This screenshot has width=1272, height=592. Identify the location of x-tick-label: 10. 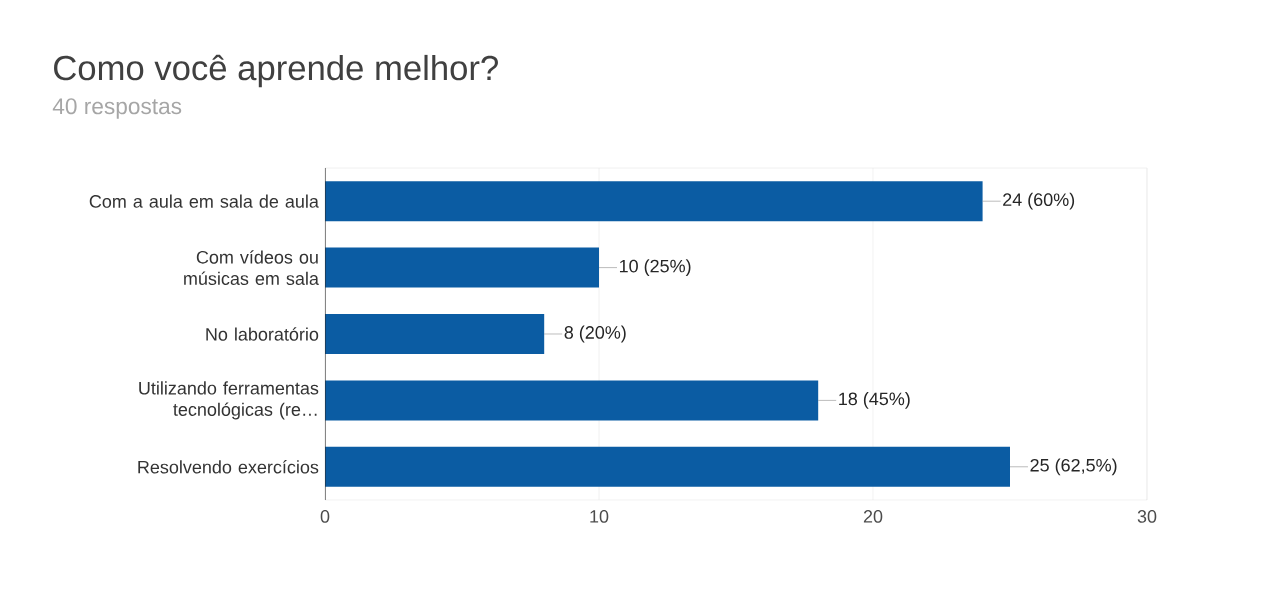
(599, 516).